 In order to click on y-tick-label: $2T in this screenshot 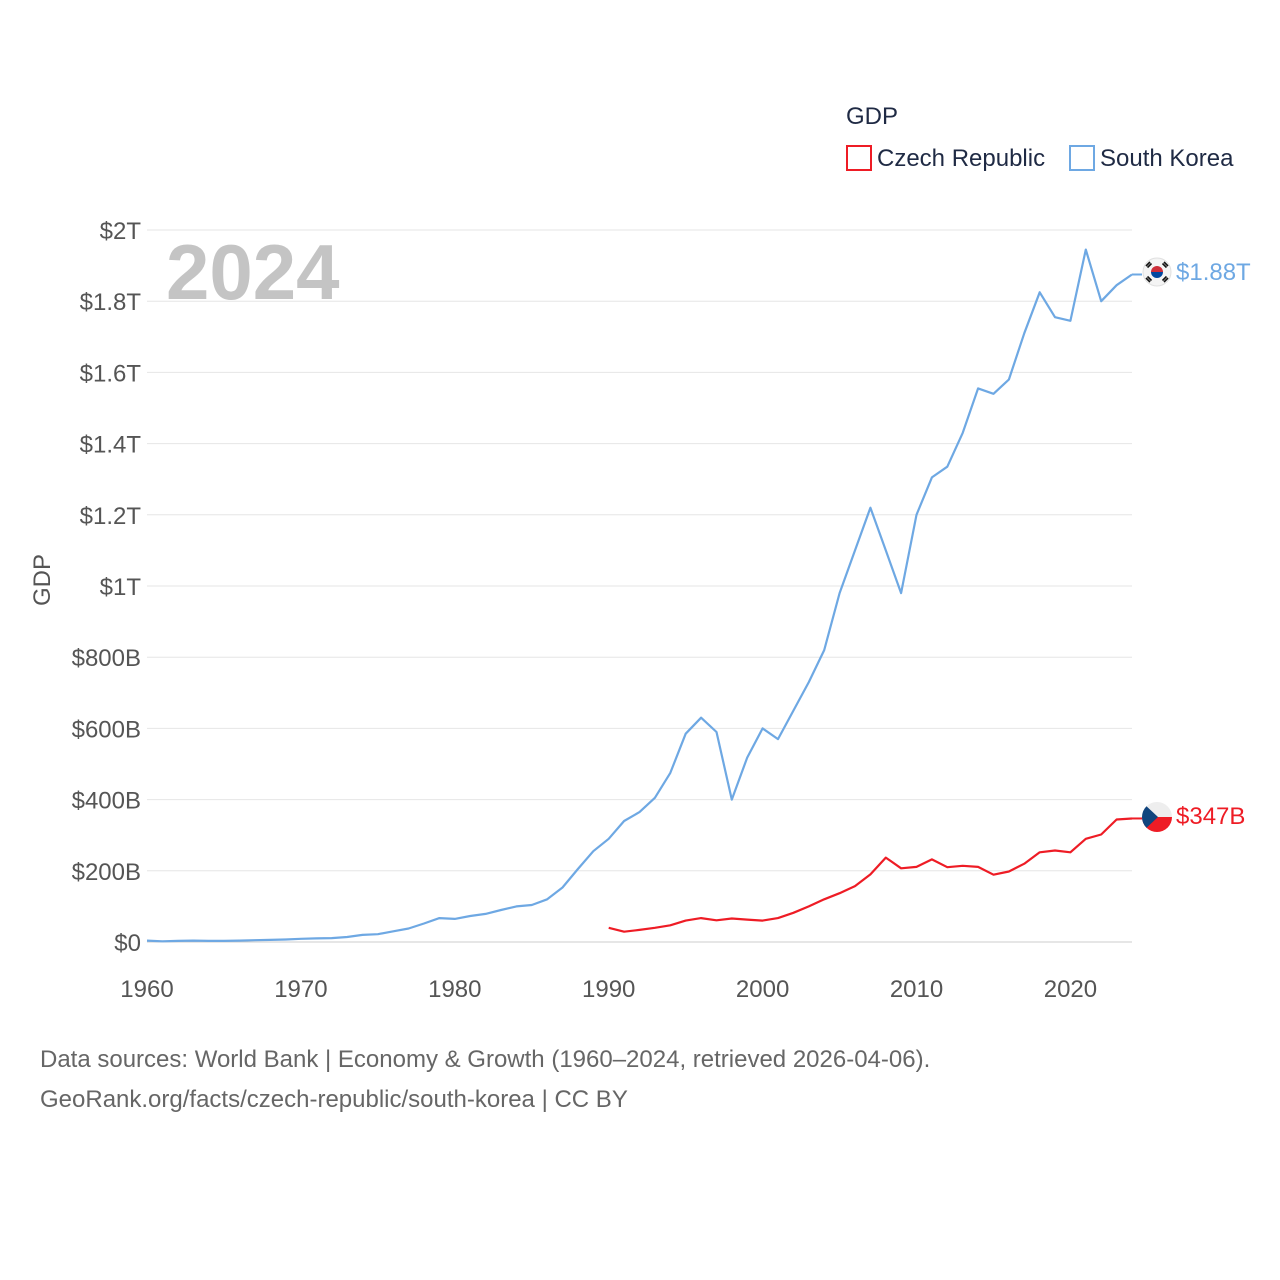, I will do `click(121, 231)`.